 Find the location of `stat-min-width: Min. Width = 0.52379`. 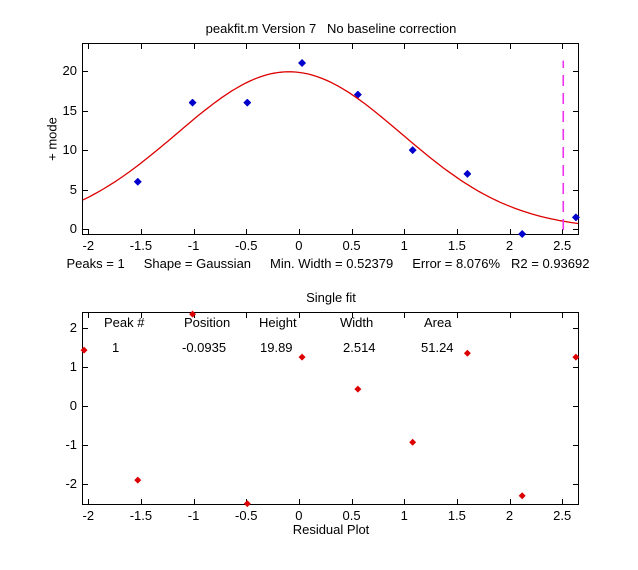

stat-min-width: Min. Width = 0.52379 is located at coordinates (332, 263).